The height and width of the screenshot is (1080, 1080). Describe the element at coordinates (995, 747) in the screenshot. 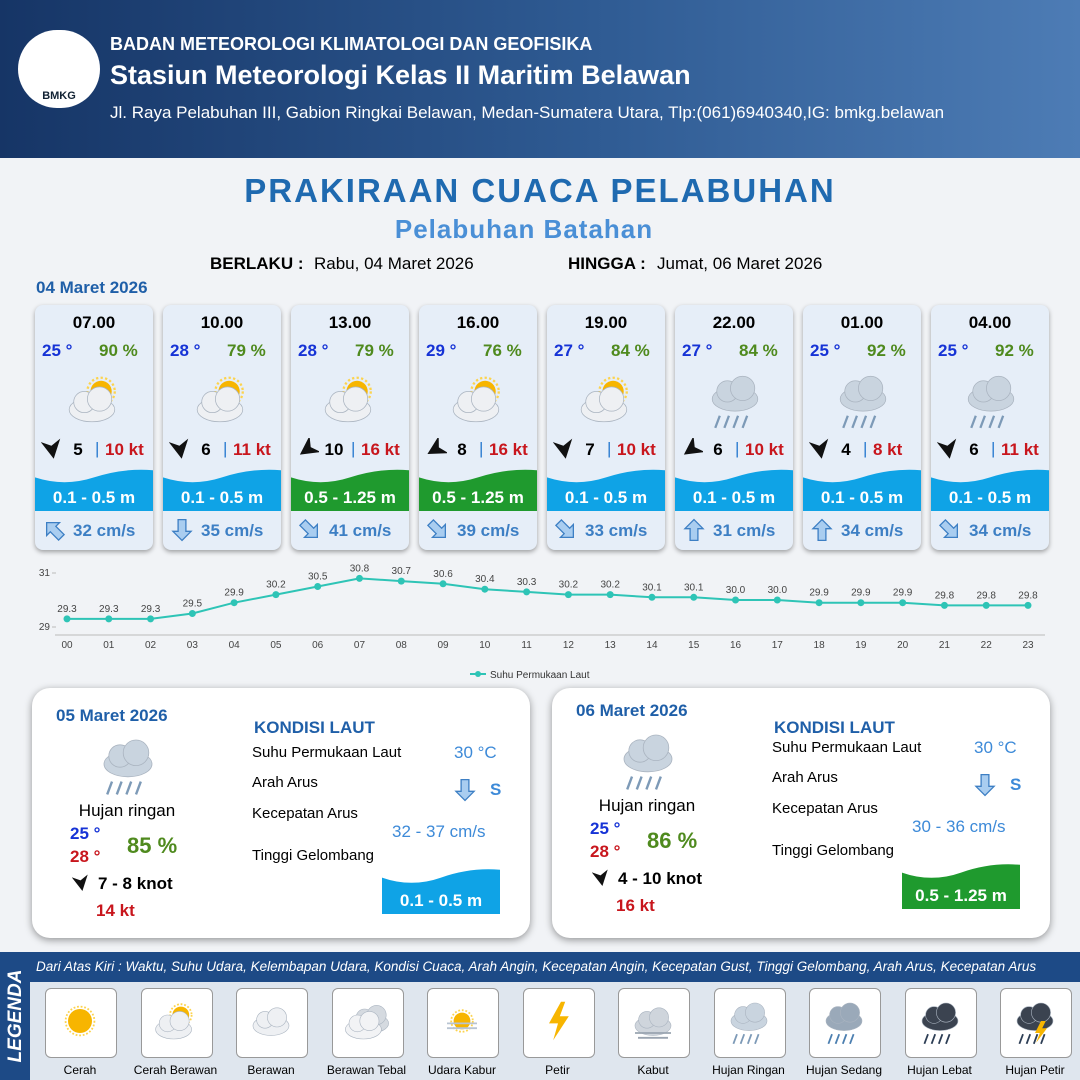

I see `sst-value: 30 °C` at that location.